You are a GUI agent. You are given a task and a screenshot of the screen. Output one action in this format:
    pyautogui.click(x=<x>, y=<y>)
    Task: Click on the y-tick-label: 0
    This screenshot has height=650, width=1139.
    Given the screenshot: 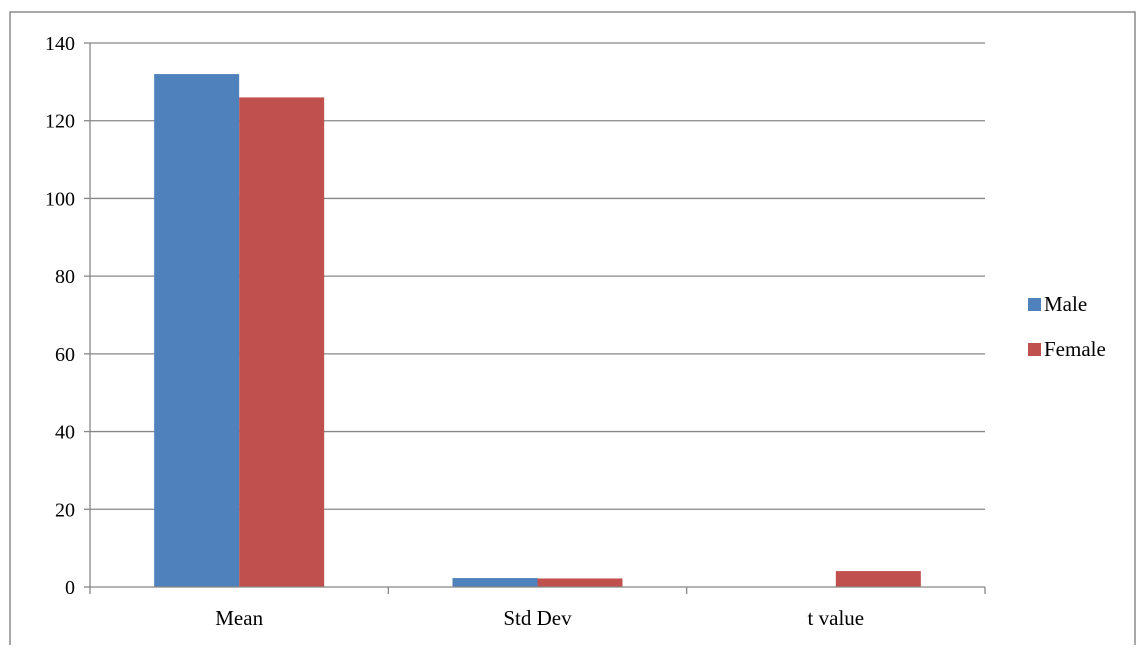 What is the action you would take?
    pyautogui.click(x=70, y=588)
    